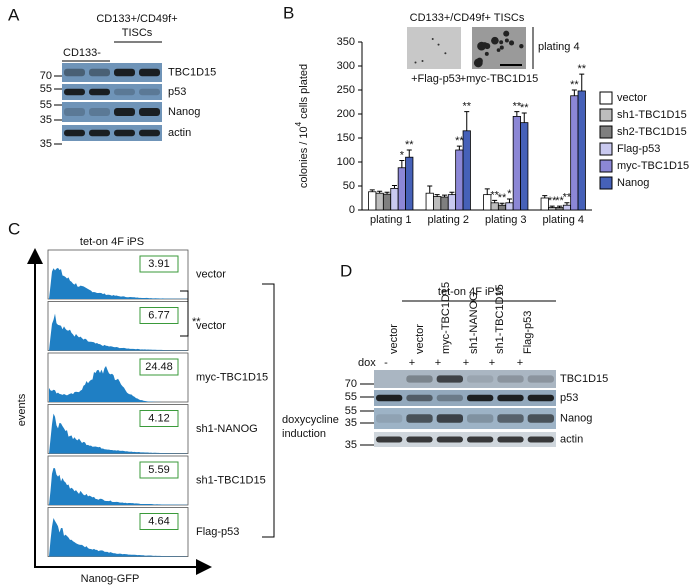 Image resolution: width=697 pixels, height=587 pixels. Describe the element at coordinates (298, 123) in the screenshot. I see `y-label-part: 4` at that location.